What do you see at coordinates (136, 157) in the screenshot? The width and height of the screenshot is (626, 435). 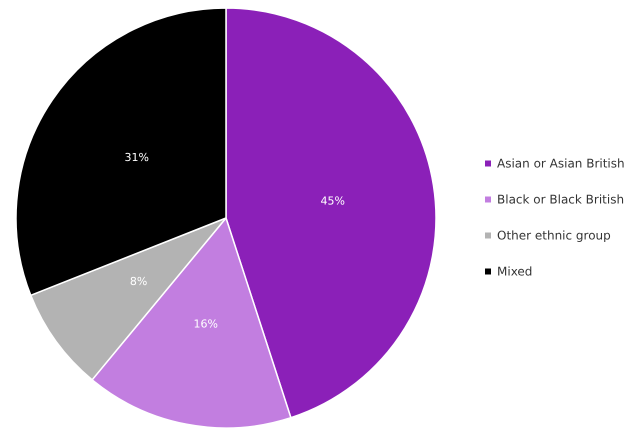 I see `data-label: 31%` at bounding box center [136, 157].